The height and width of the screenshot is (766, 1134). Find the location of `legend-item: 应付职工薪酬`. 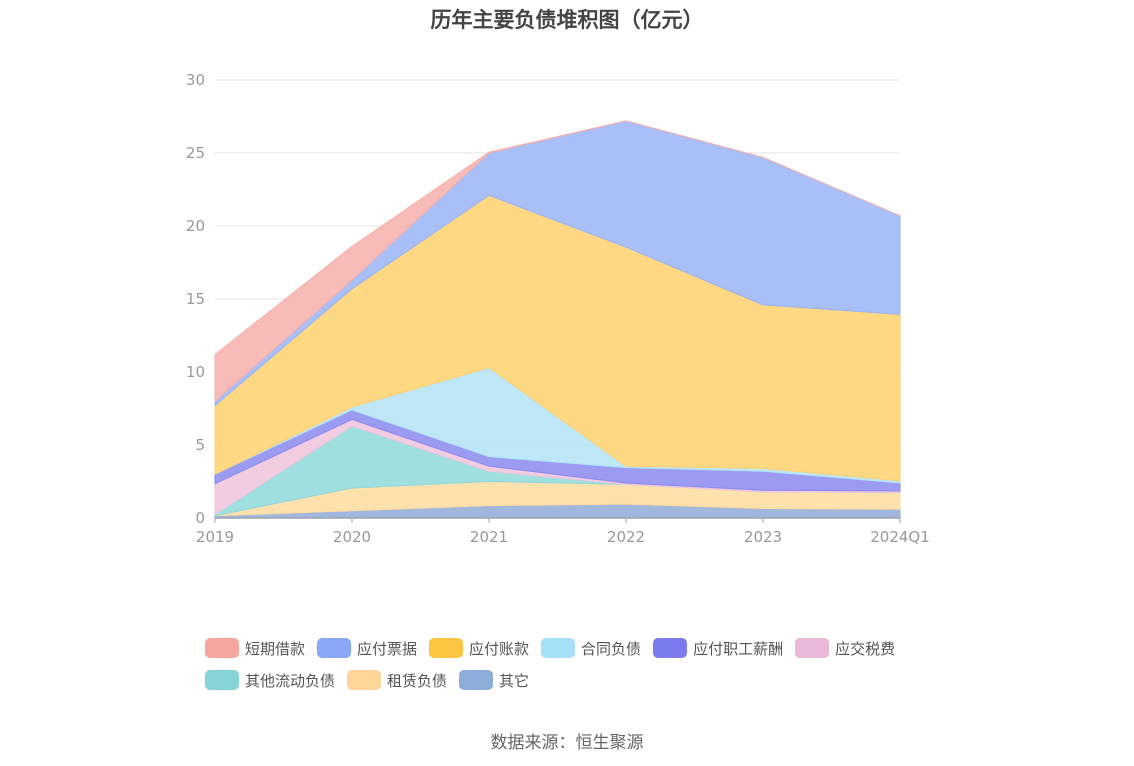

legend-item: 应付职工薪酬 is located at coordinates (718, 648).